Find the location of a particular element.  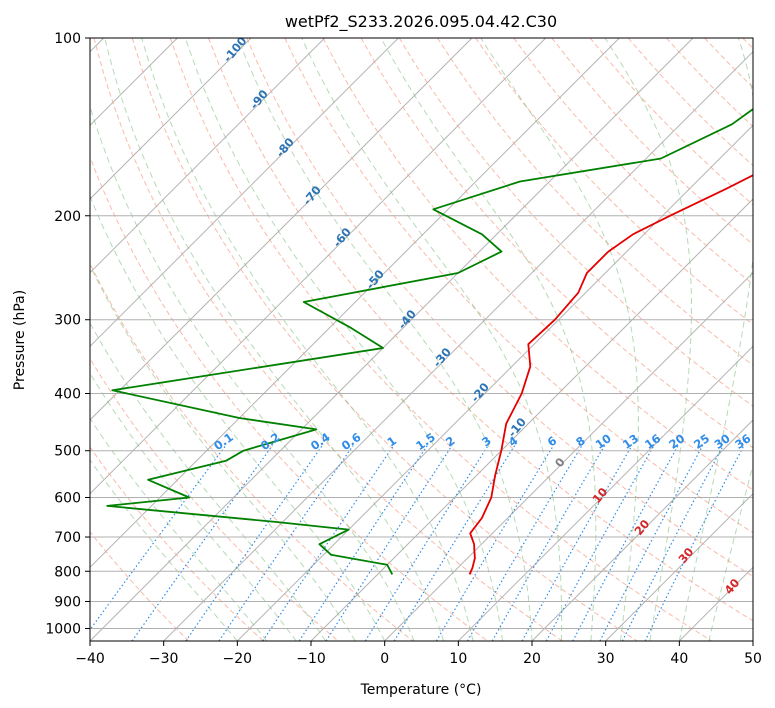

x-tick-label: 10 is located at coordinates (458, 659).